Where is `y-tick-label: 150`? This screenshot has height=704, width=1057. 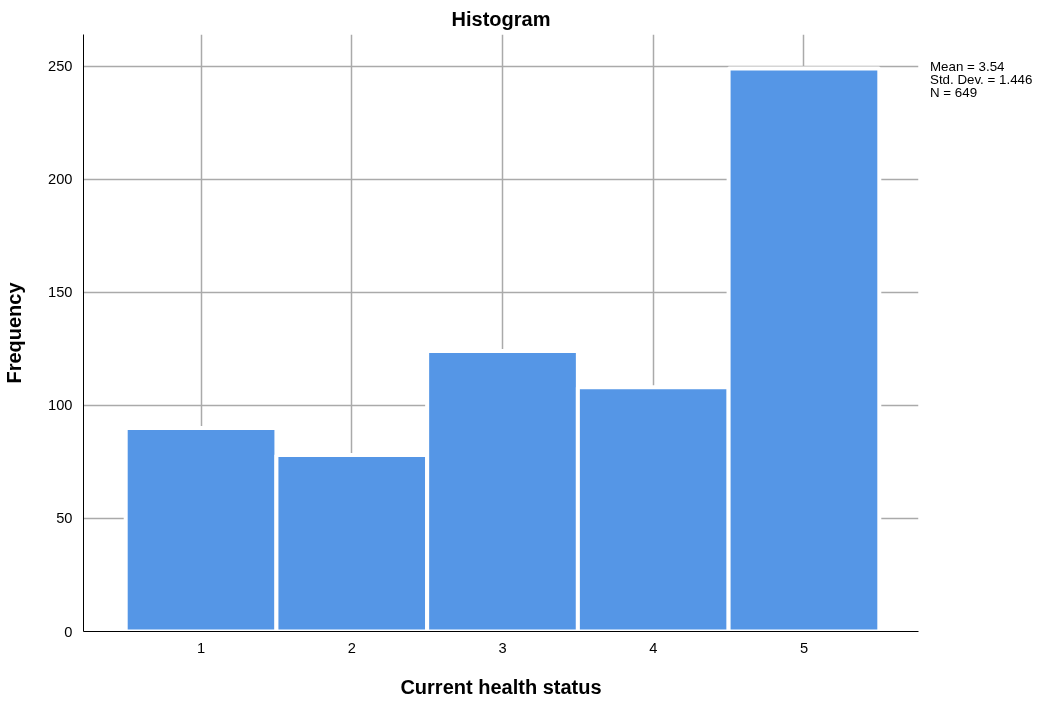 y-tick-label: 150 is located at coordinates (60, 292).